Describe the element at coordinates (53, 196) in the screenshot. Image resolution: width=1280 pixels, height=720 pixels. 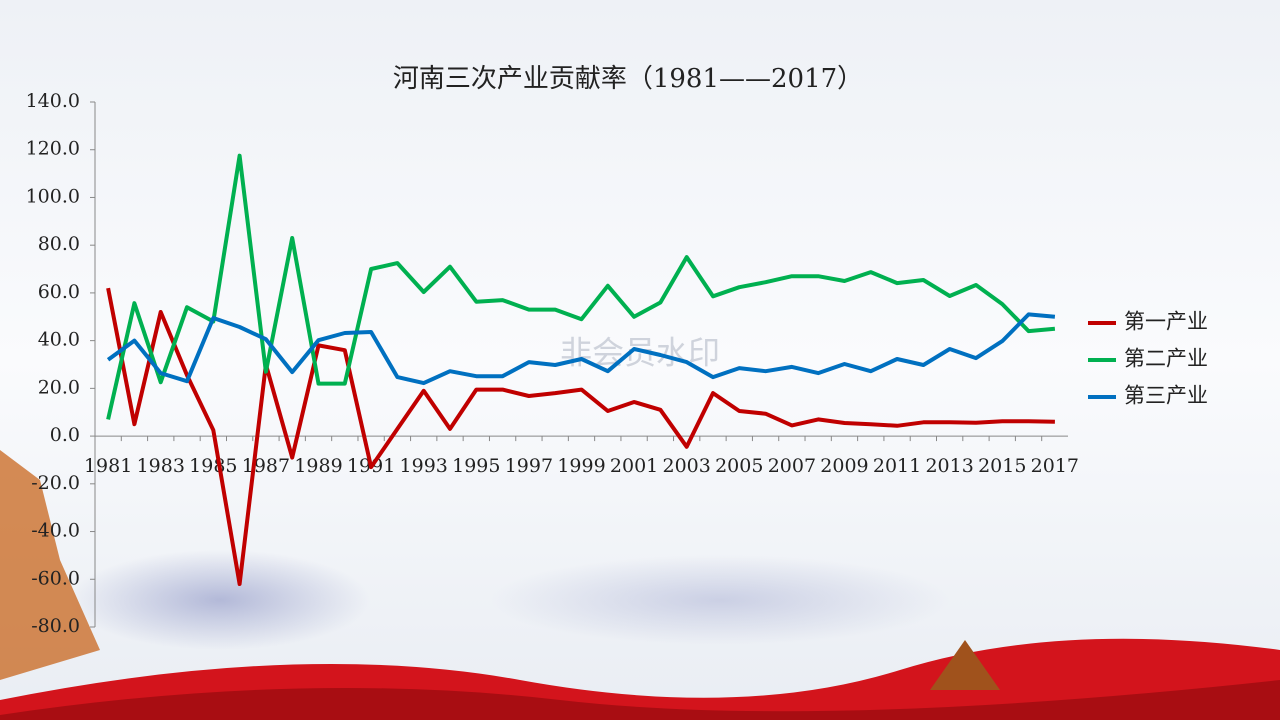
I see `y-tick-label: 100.0` at that location.